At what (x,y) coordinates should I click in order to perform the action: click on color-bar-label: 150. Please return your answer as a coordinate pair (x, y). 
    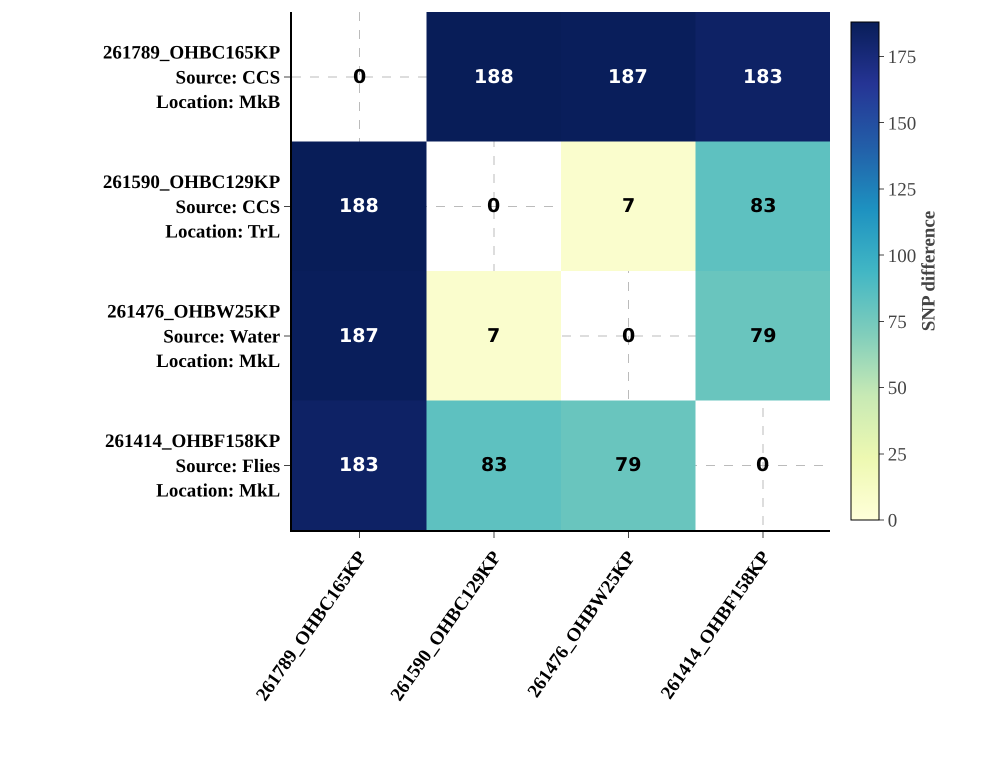
    Looking at the image, I should click on (902, 123).